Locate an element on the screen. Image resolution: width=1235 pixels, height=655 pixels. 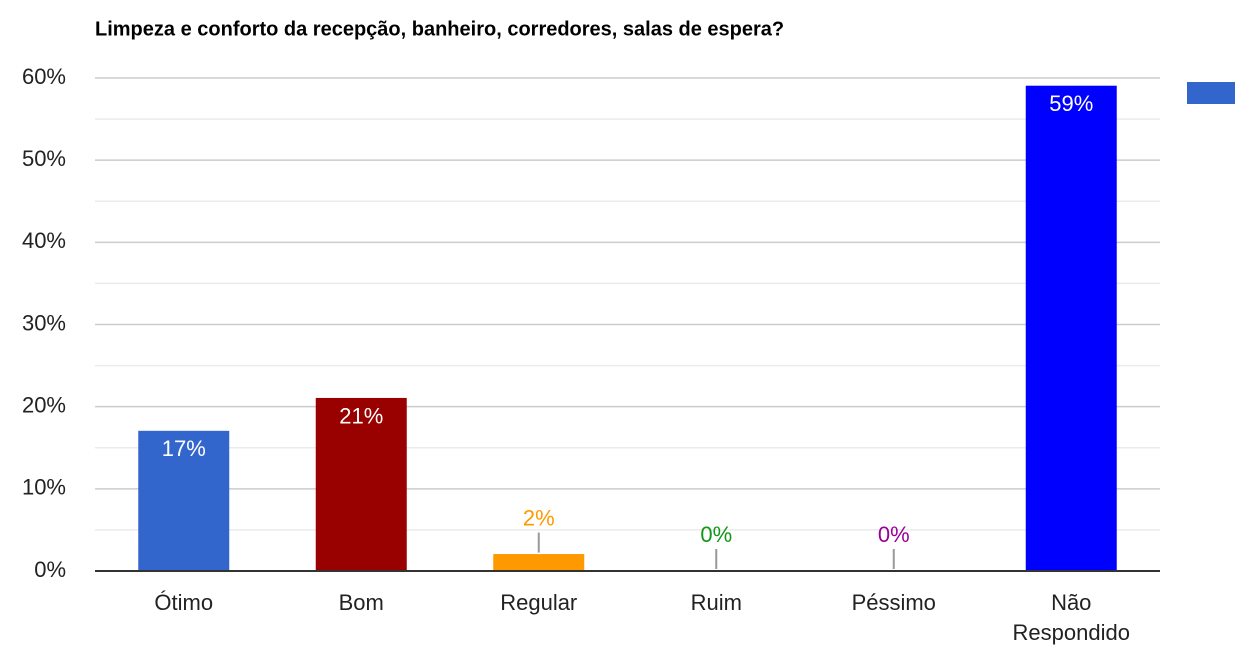
data-label: 2% is located at coordinates (539, 517).